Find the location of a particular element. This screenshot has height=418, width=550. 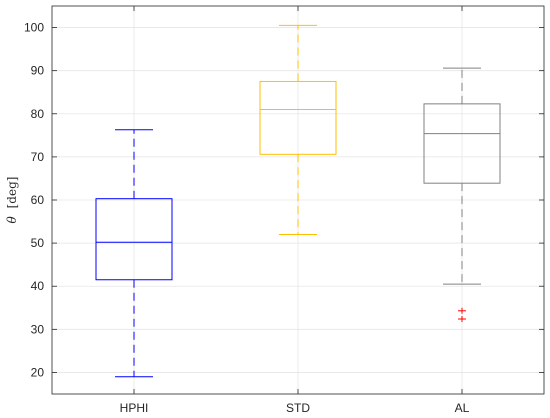

y-tick-label: 20 is located at coordinates (38, 372).